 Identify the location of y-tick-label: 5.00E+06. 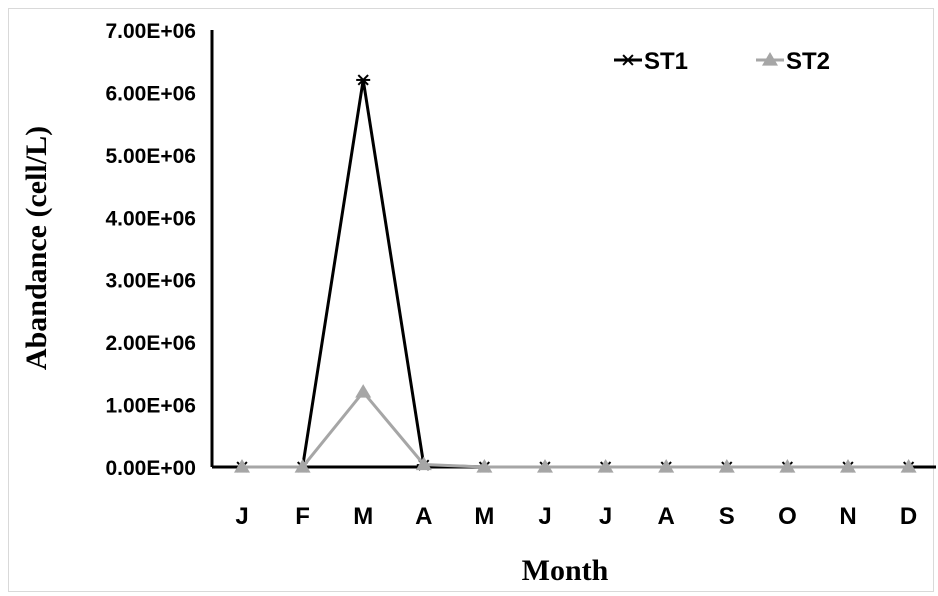
(150, 156).